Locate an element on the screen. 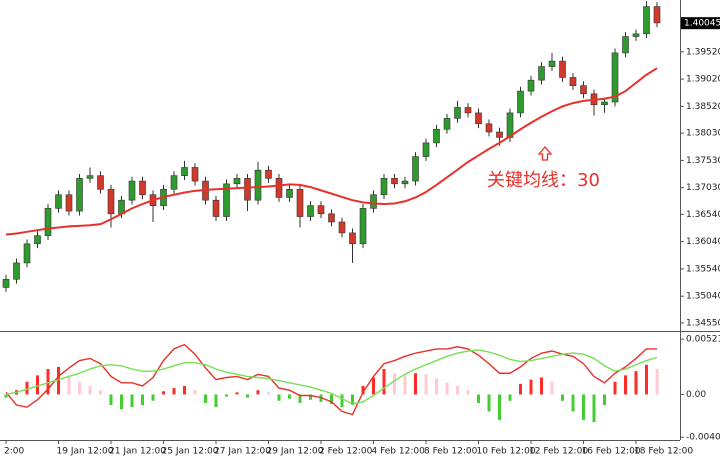 This screenshot has width=720, height=460. y-tick-label: 1.37530 is located at coordinates (703, 161).